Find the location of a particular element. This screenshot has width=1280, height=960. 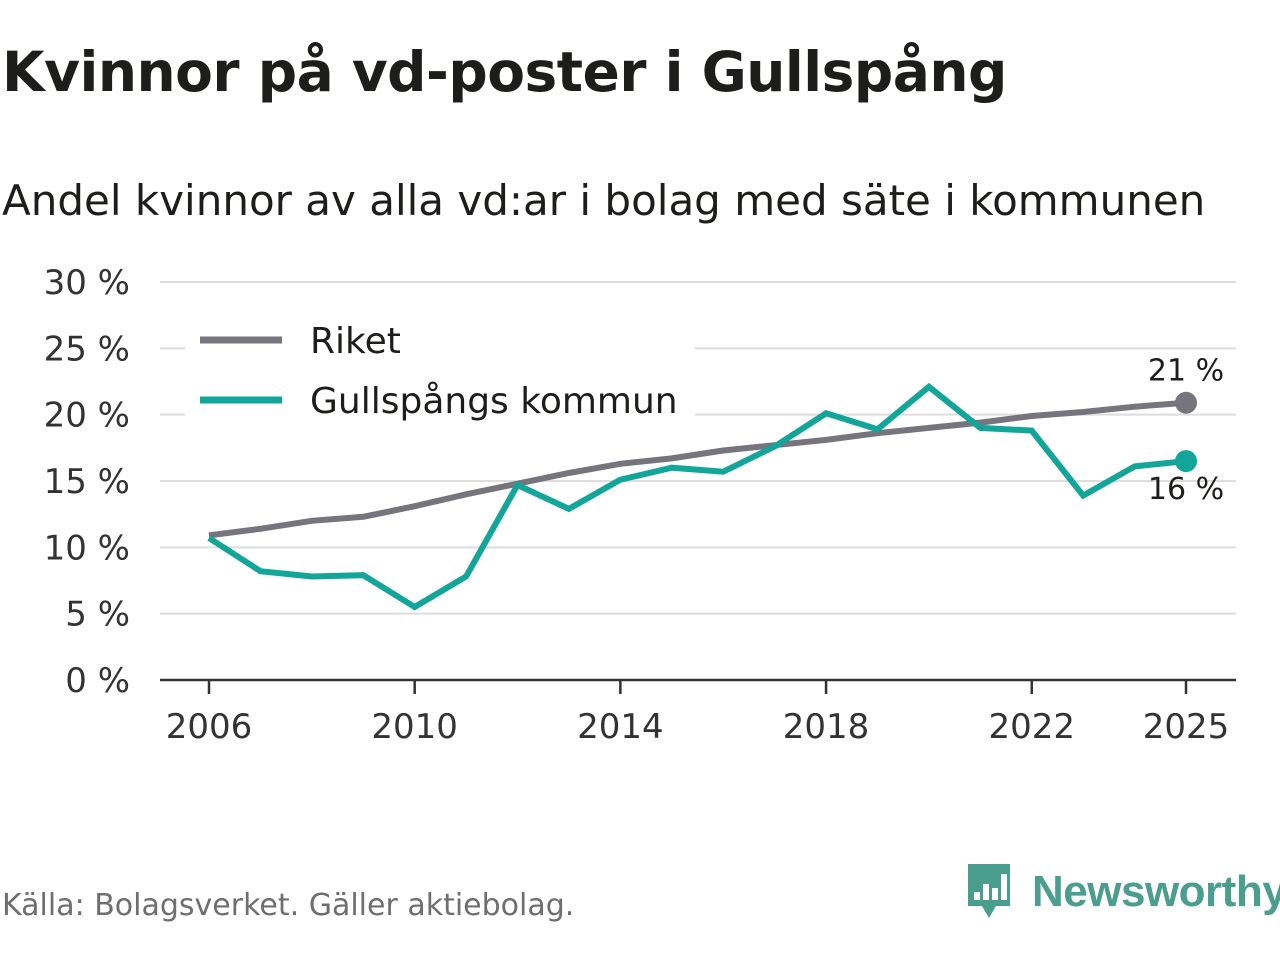

x-tick-label: 2010 is located at coordinates (414, 727).